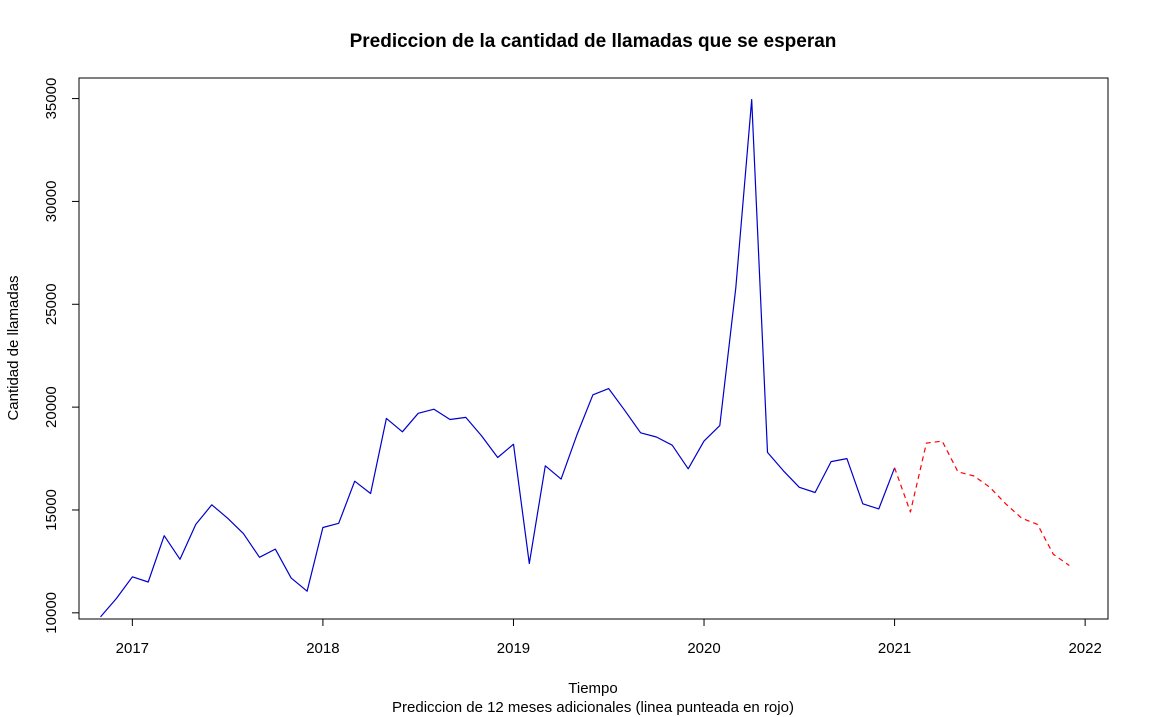  Describe the element at coordinates (51, 99) in the screenshot. I see `y-tick-label: 35000` at that location.